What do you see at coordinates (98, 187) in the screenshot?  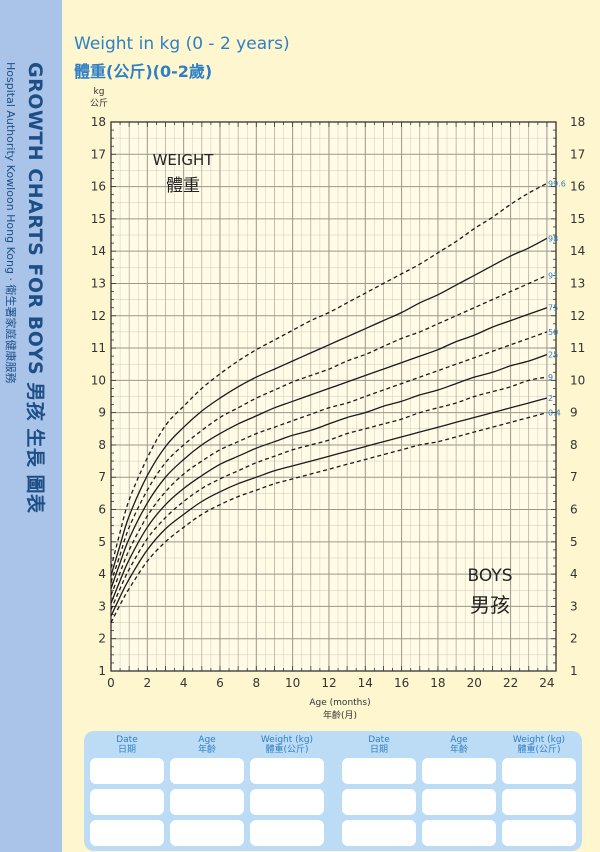 I see `y-tick-label-left: 16` at bounding box center [98, 187].